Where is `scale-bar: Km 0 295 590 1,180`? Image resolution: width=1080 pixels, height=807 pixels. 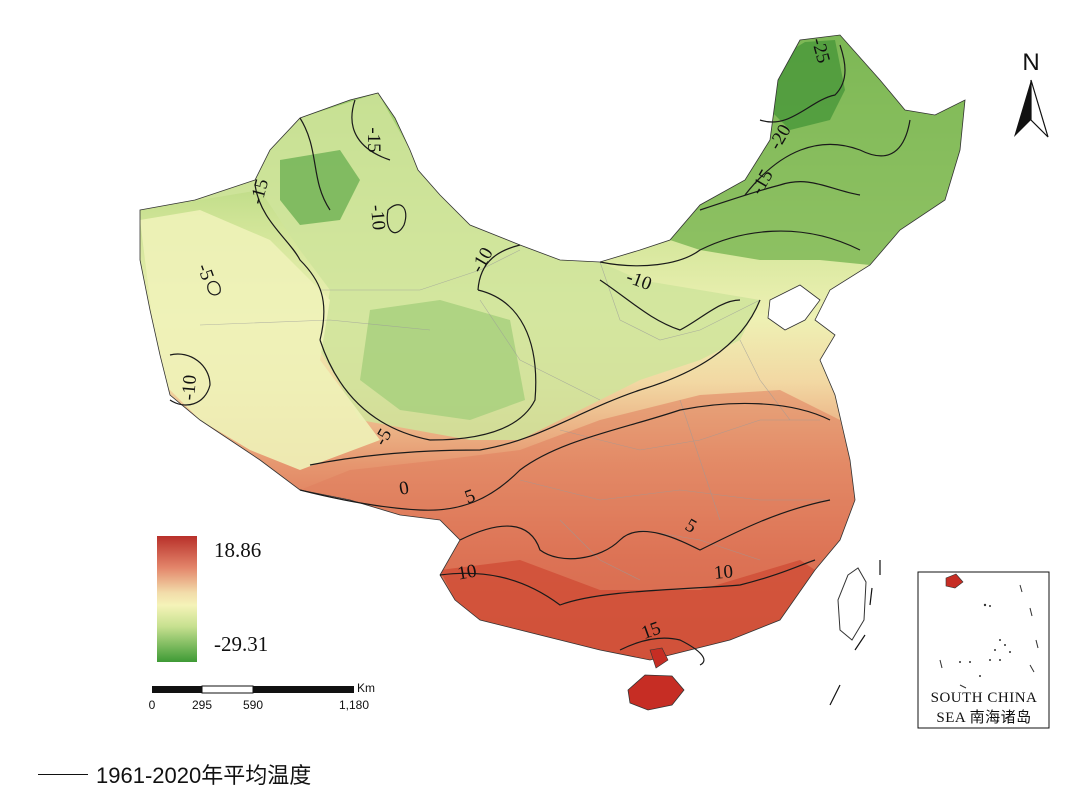 scale-bar: Km 0 295 590 1,180 is located at coordinates (262, 696).